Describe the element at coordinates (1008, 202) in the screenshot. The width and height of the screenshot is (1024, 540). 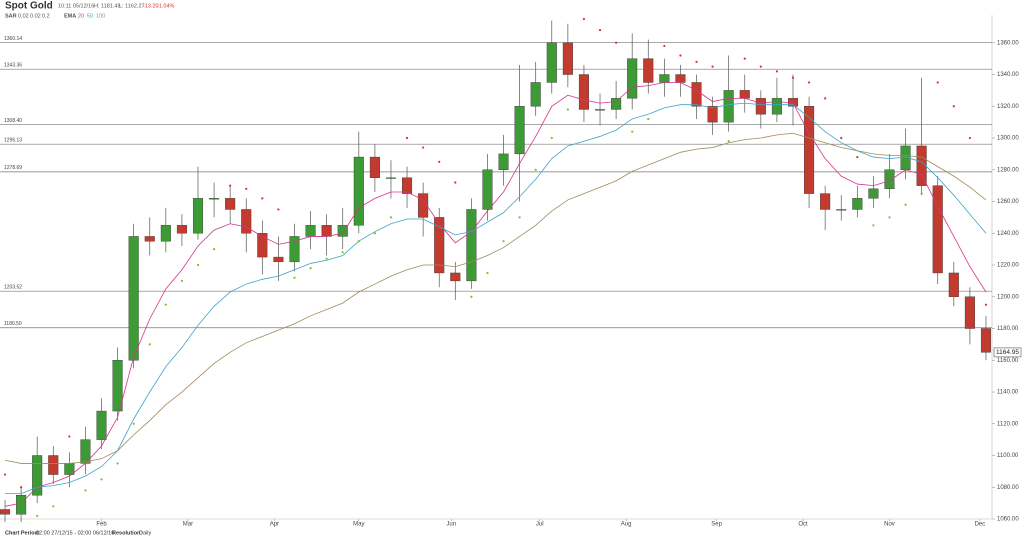
I see `y-tick-label: 1260.00` at that location.